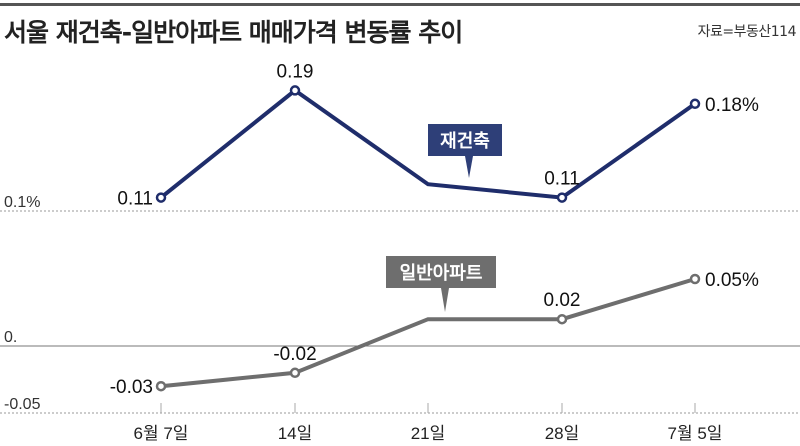 The height and width of the screenshot is (446, 800). What do you see at coordinates (10, 337) in the screenshot?
I see `zero-label: 0.` at bounding box center [10, 337].